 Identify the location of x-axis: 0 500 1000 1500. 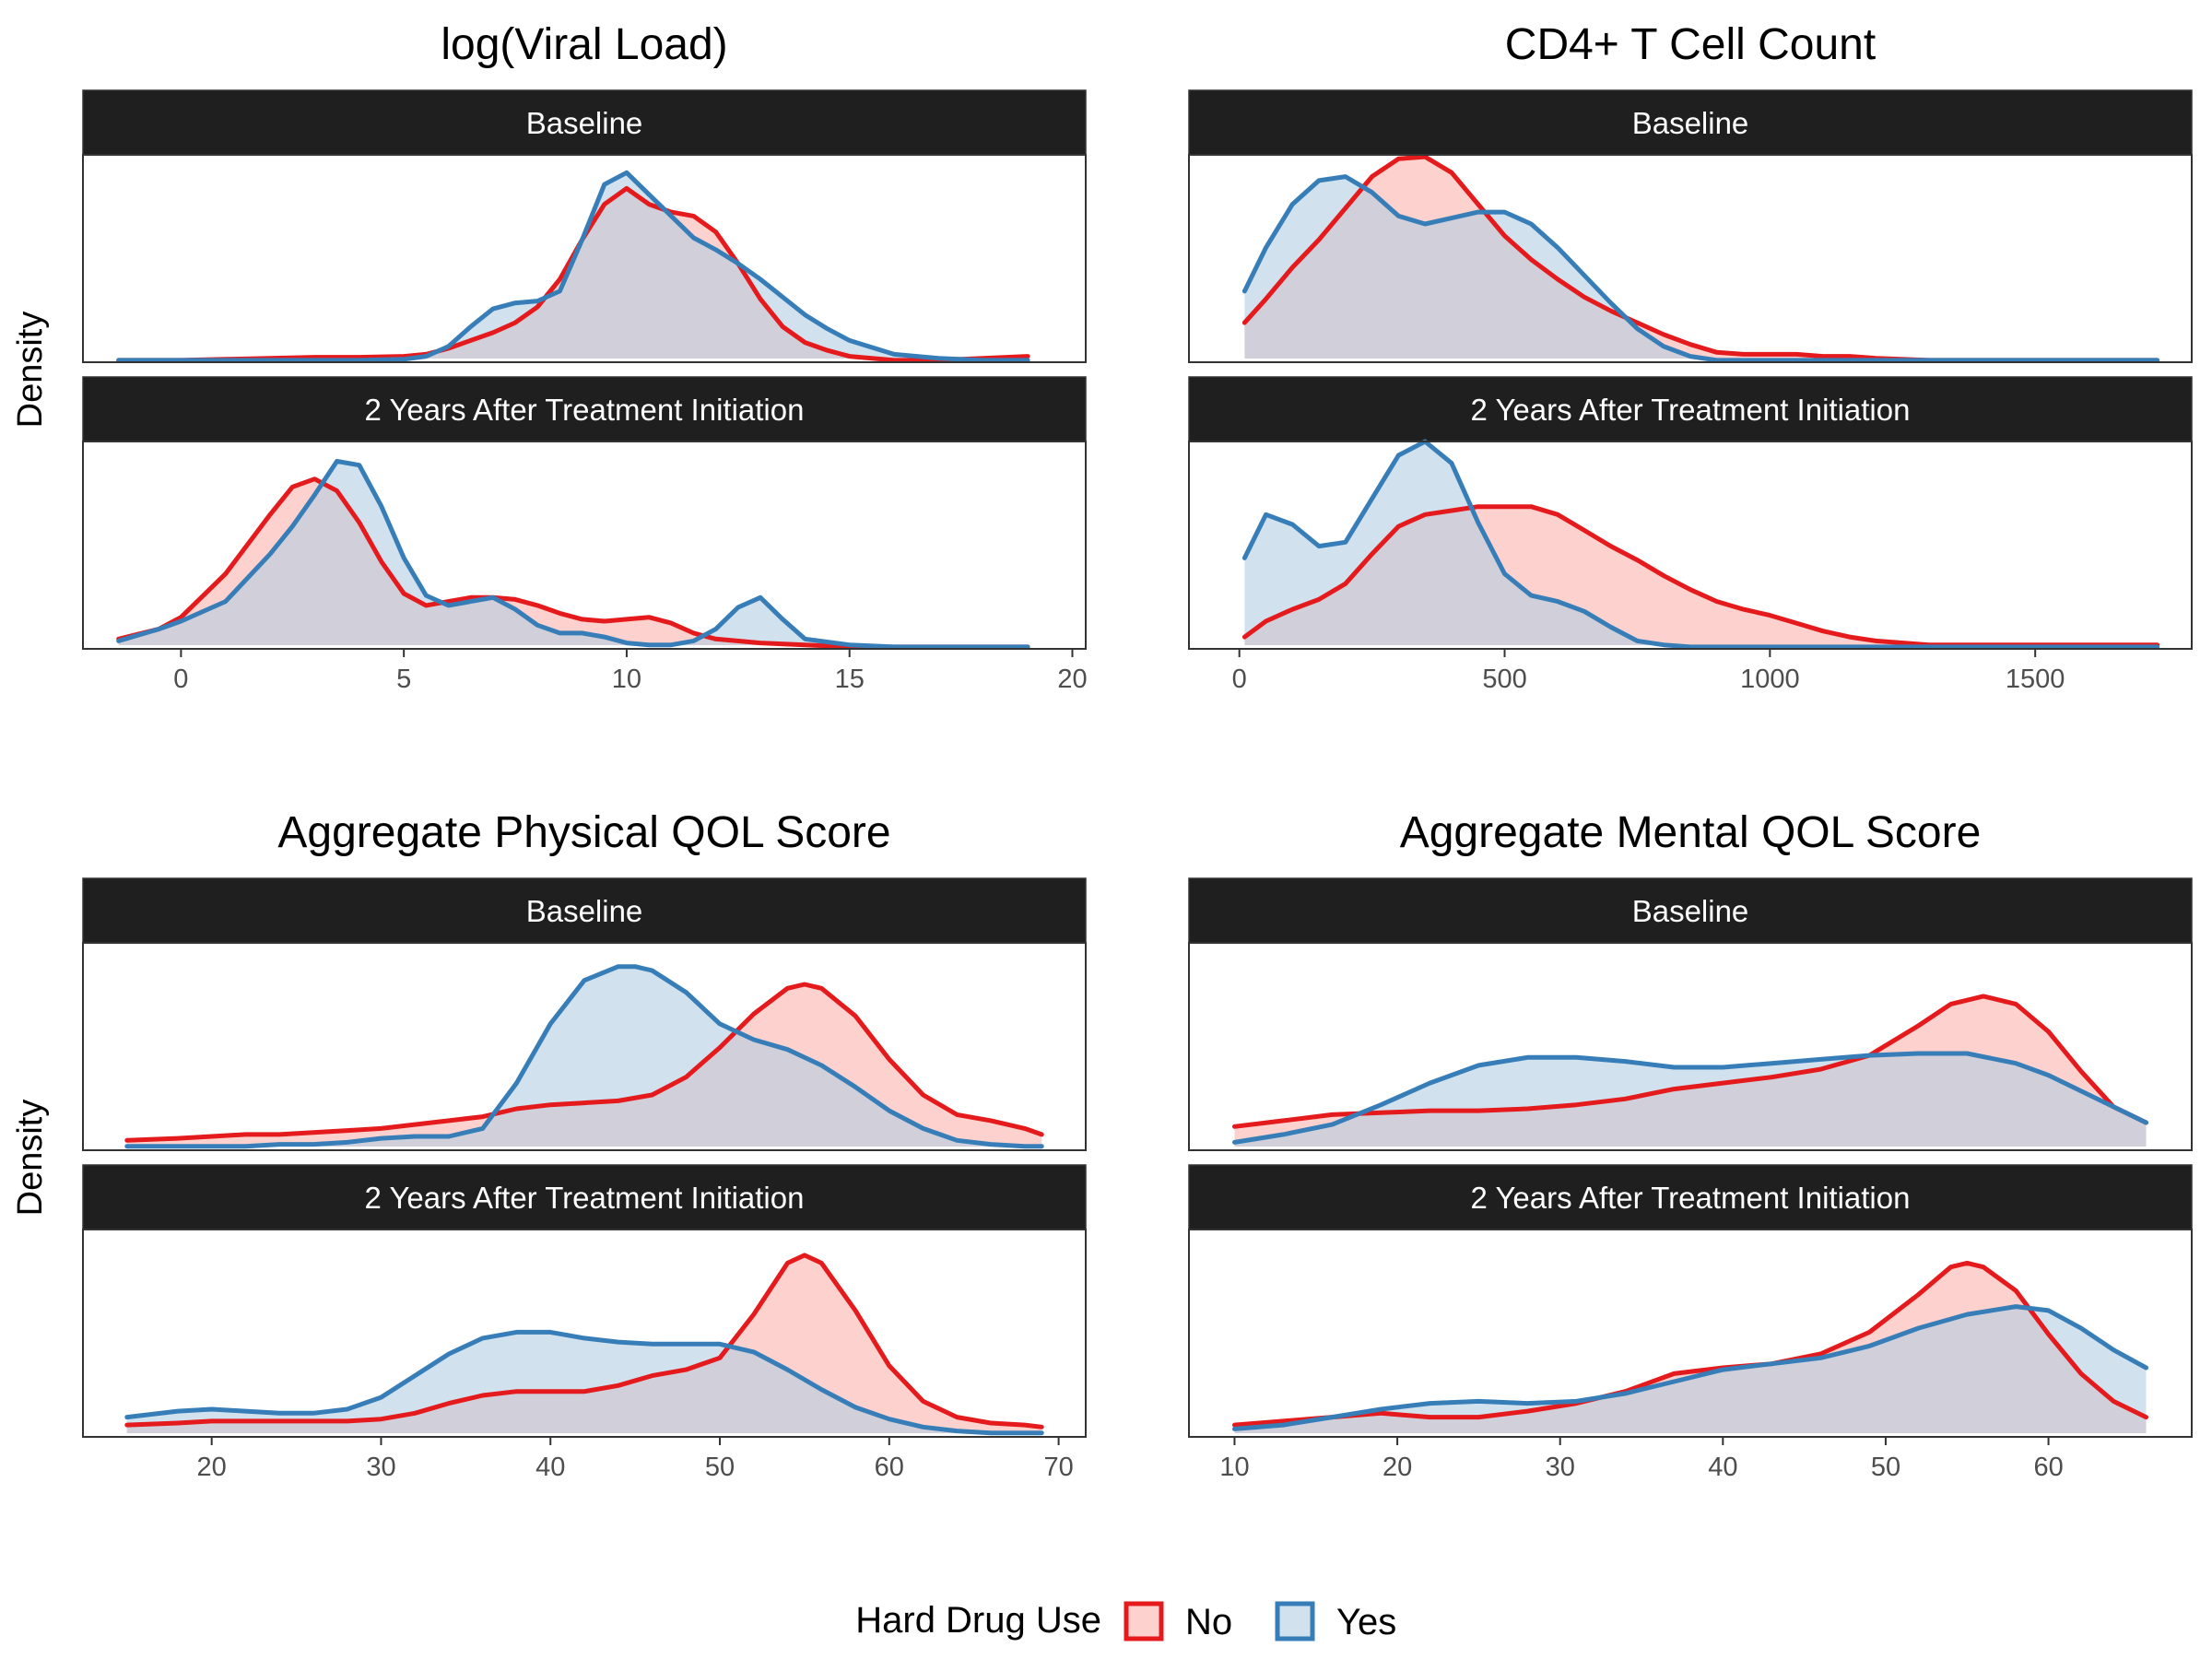
(1648, 671).